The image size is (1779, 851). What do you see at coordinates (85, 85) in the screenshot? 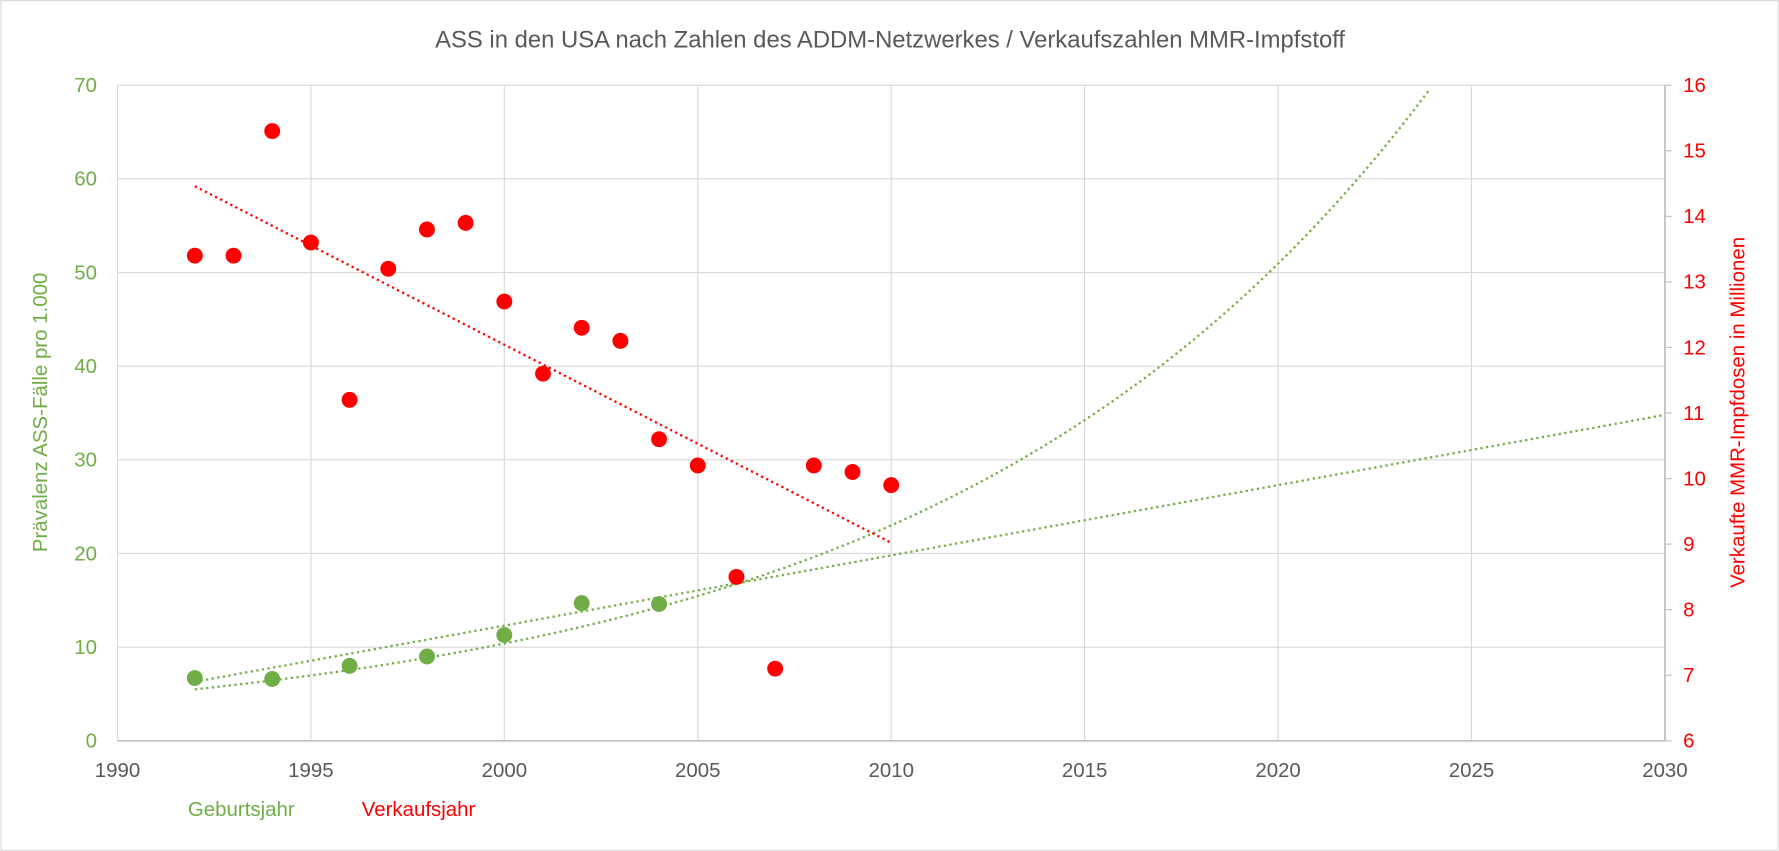
I see `y-left-tick-label: 70` at bounding box center [85, 85].